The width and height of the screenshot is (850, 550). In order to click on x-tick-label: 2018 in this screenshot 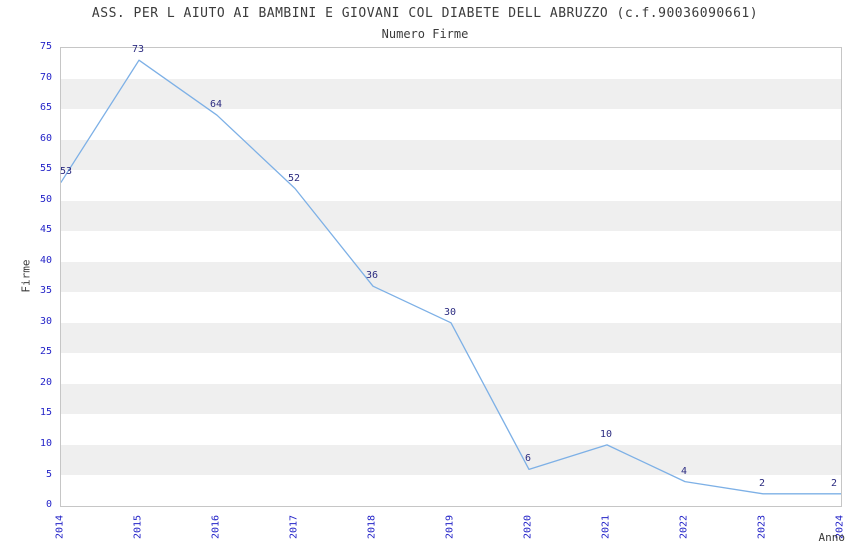, I will do `click(372, 527)`.